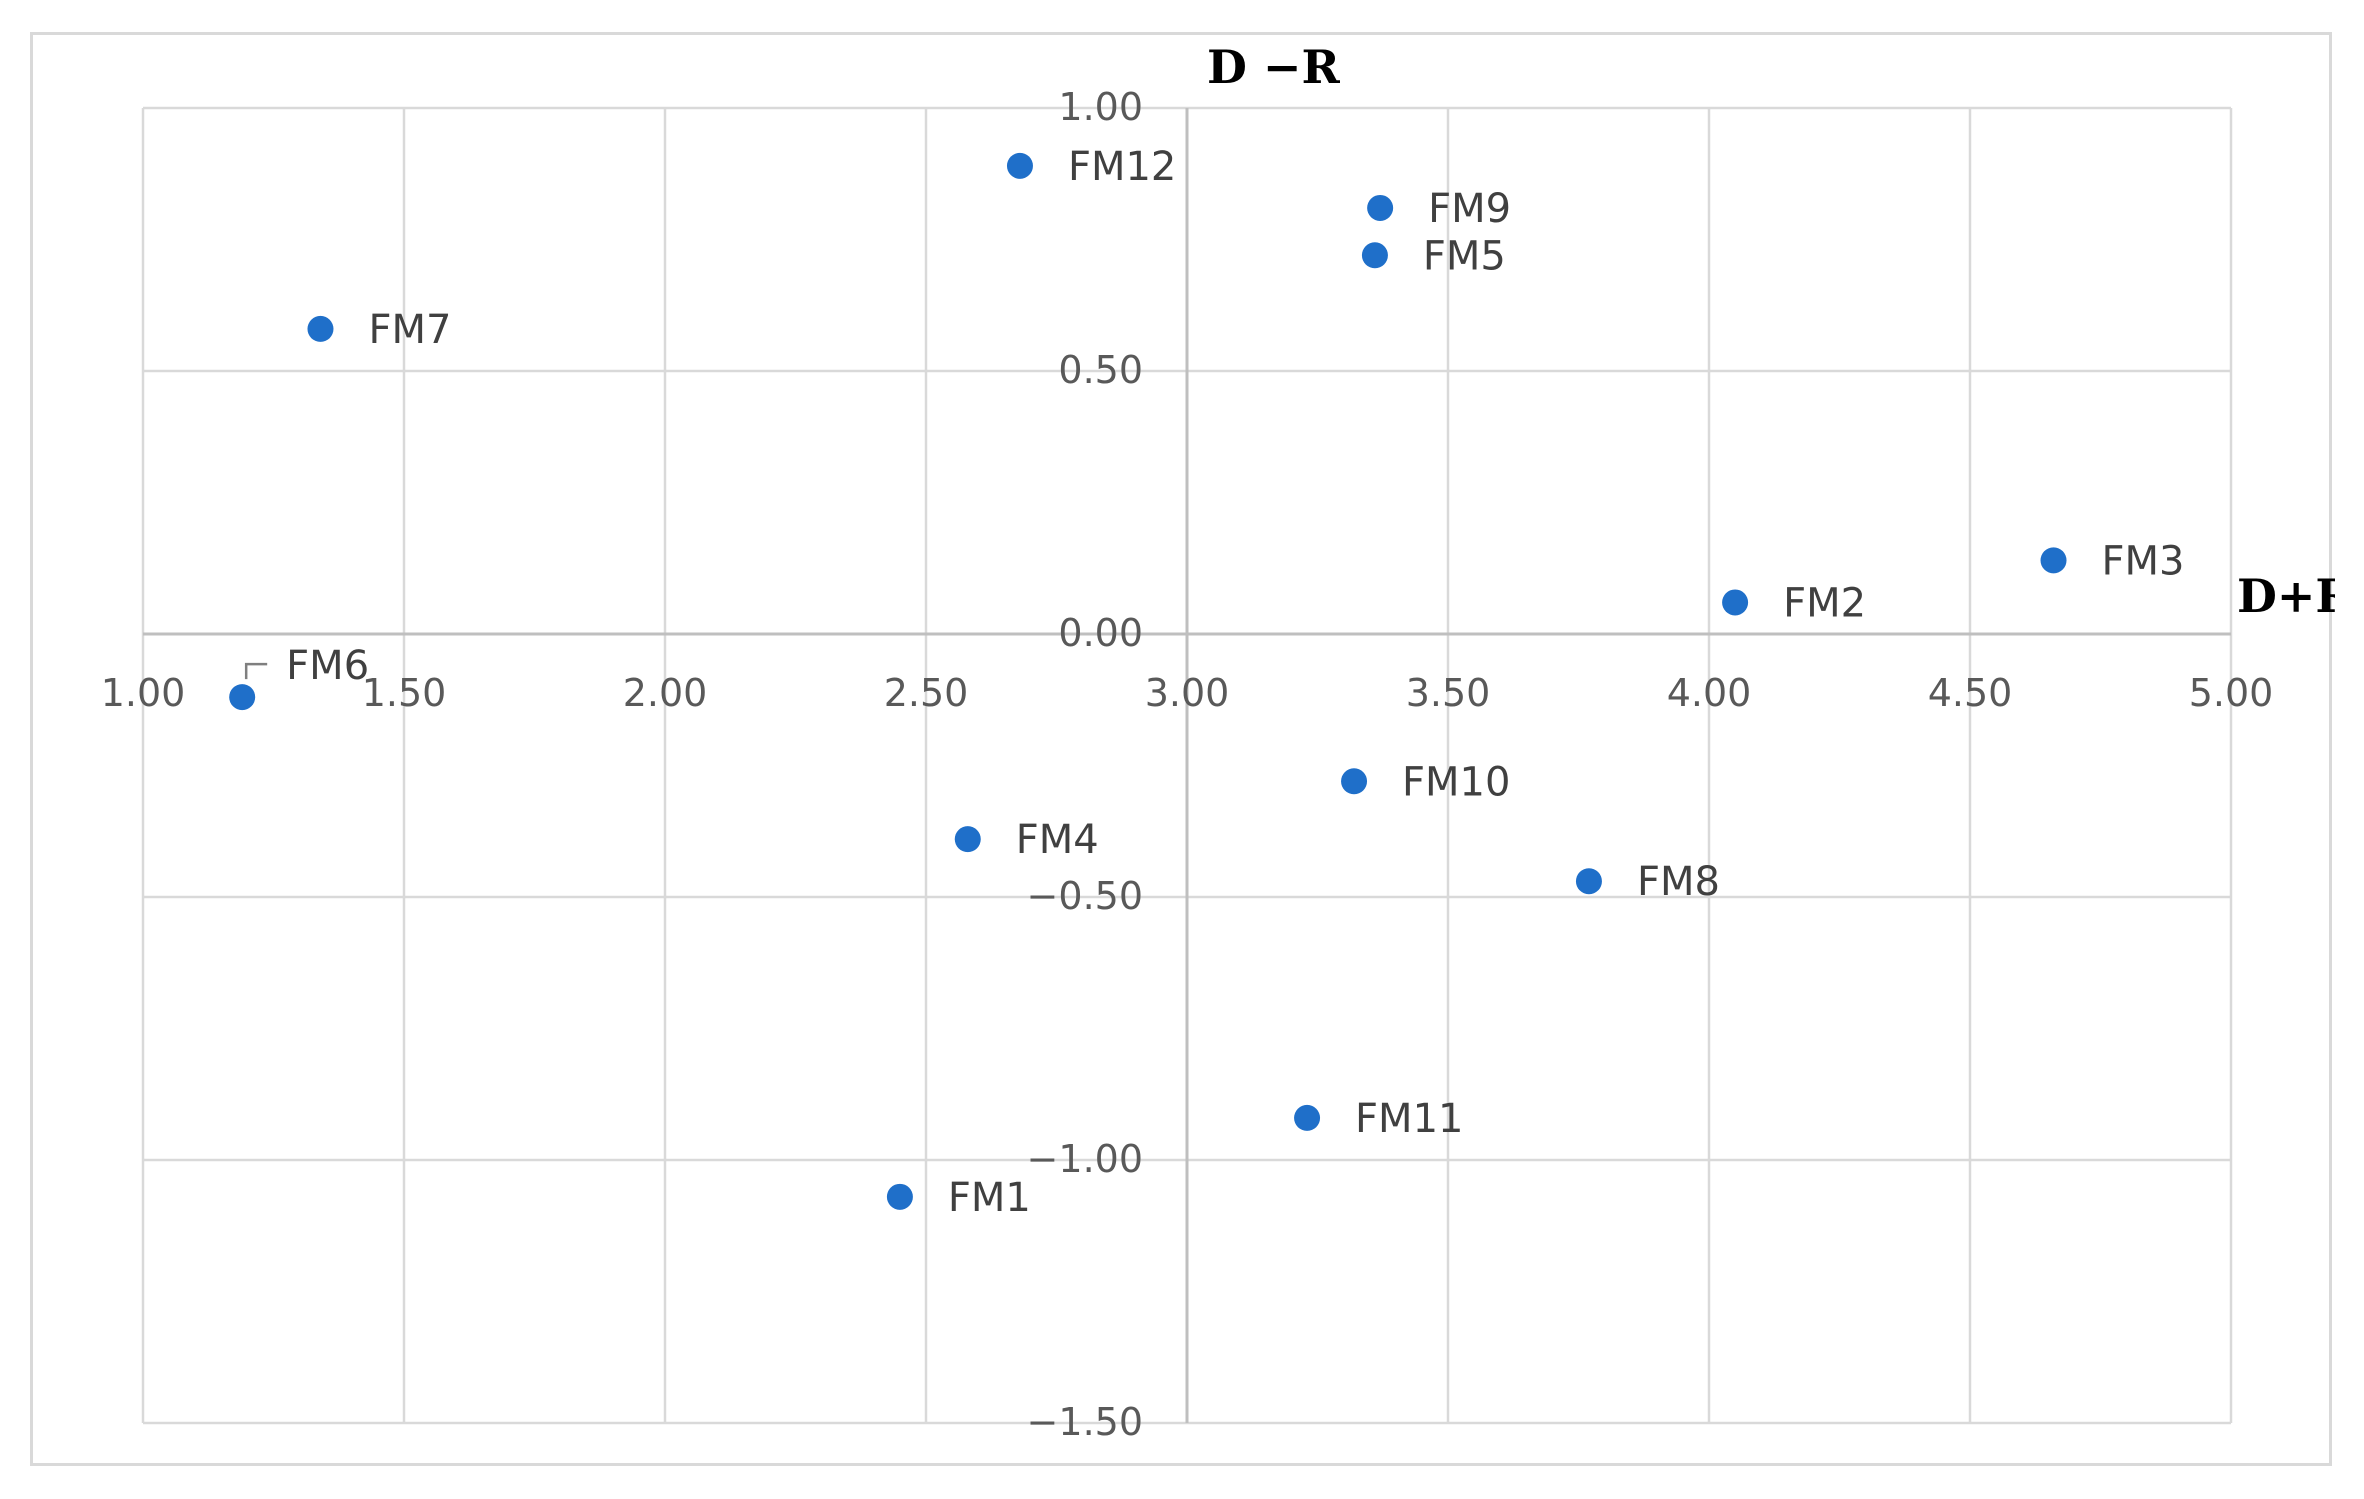  What do you see at coordinates (1100, 107) in the screenshot?
I see `y-tick-label: 1.00` at bounding box center [1100, 107].